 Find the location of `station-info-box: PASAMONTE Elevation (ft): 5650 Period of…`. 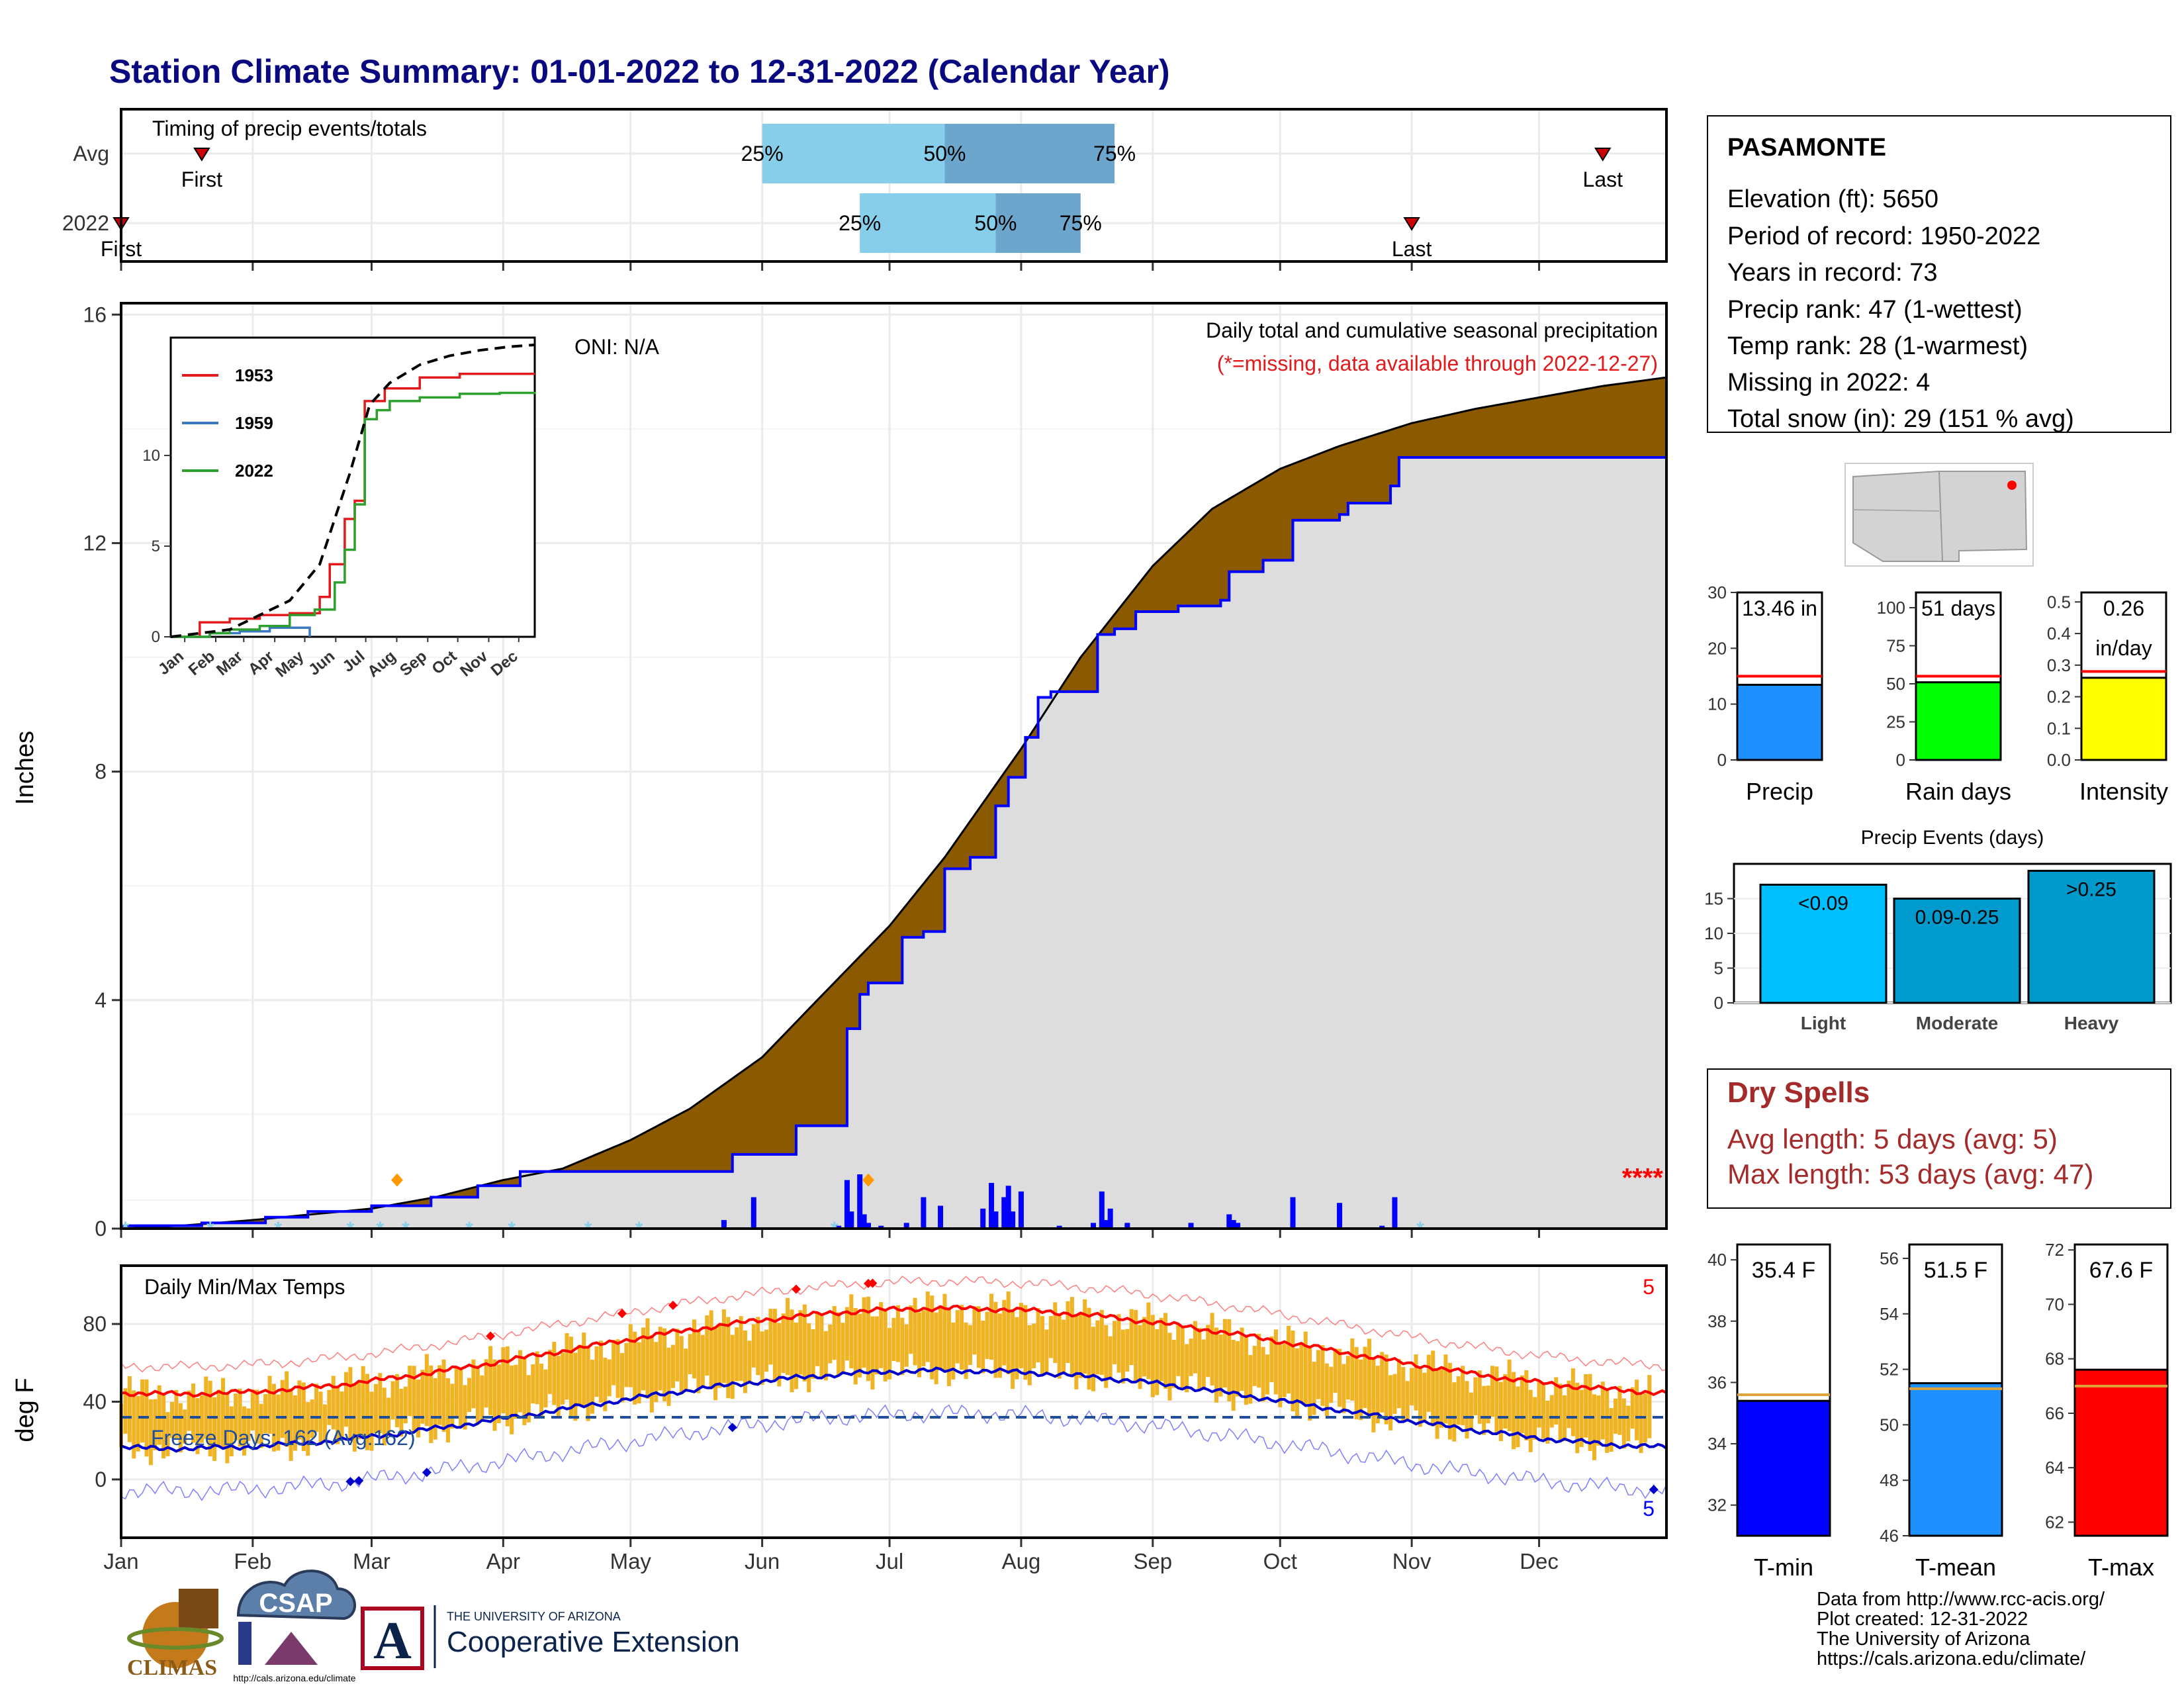

station-info-box: PASAMONTE Elevation (ft): 5650 Period of… is located at coordinates (1939, 274).